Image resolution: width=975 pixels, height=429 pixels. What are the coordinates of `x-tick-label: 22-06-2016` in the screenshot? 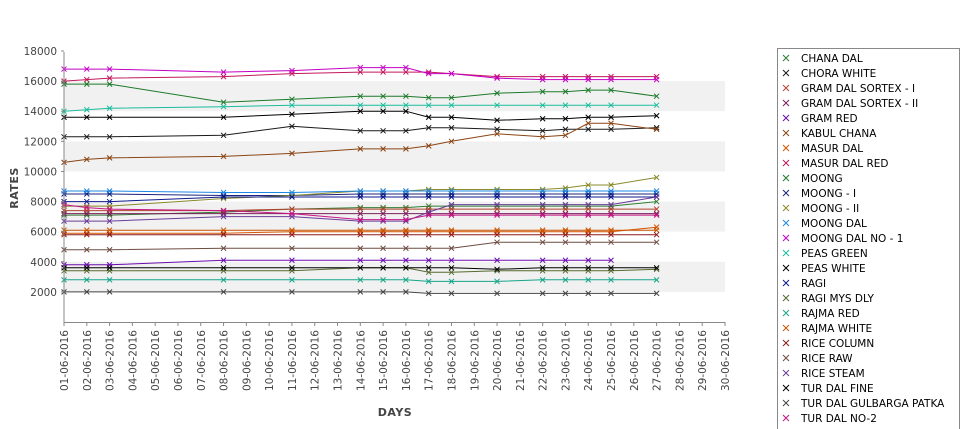 It's located at (544, 360).